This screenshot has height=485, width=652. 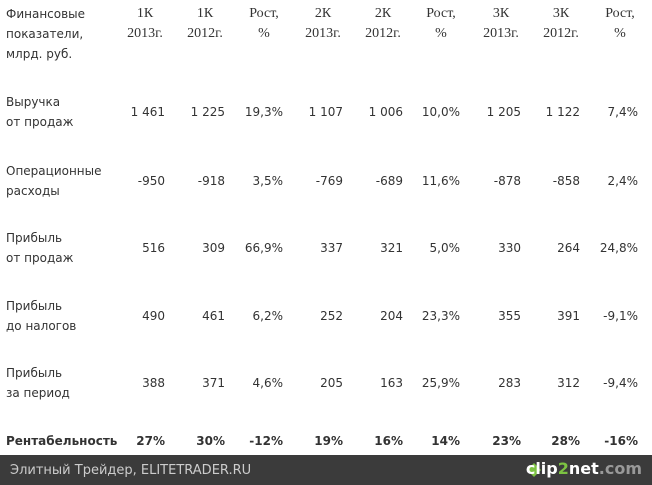 I want to click on logo-icon, so click(x=534, y=470).